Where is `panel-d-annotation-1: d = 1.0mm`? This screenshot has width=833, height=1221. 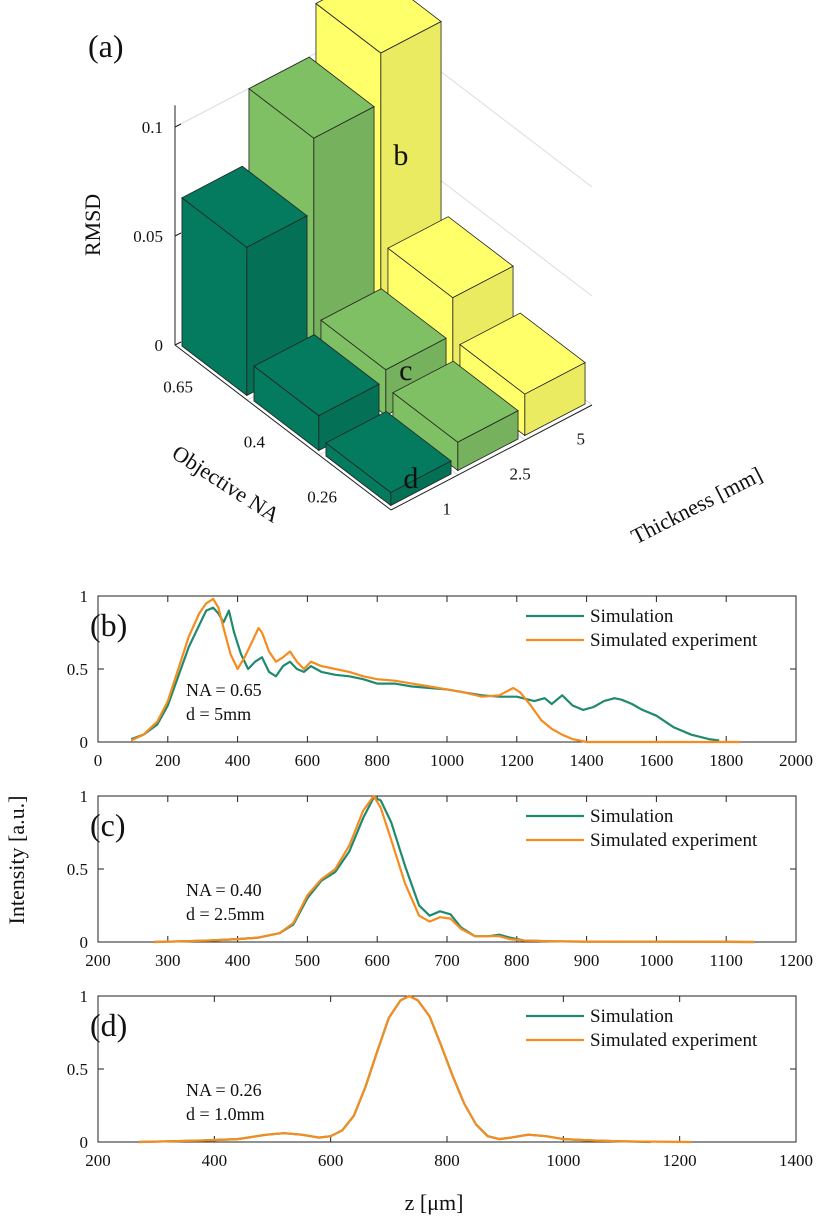
panel-d-annotation-1: d = 1.0mm is located at coordinates (225, 1114).